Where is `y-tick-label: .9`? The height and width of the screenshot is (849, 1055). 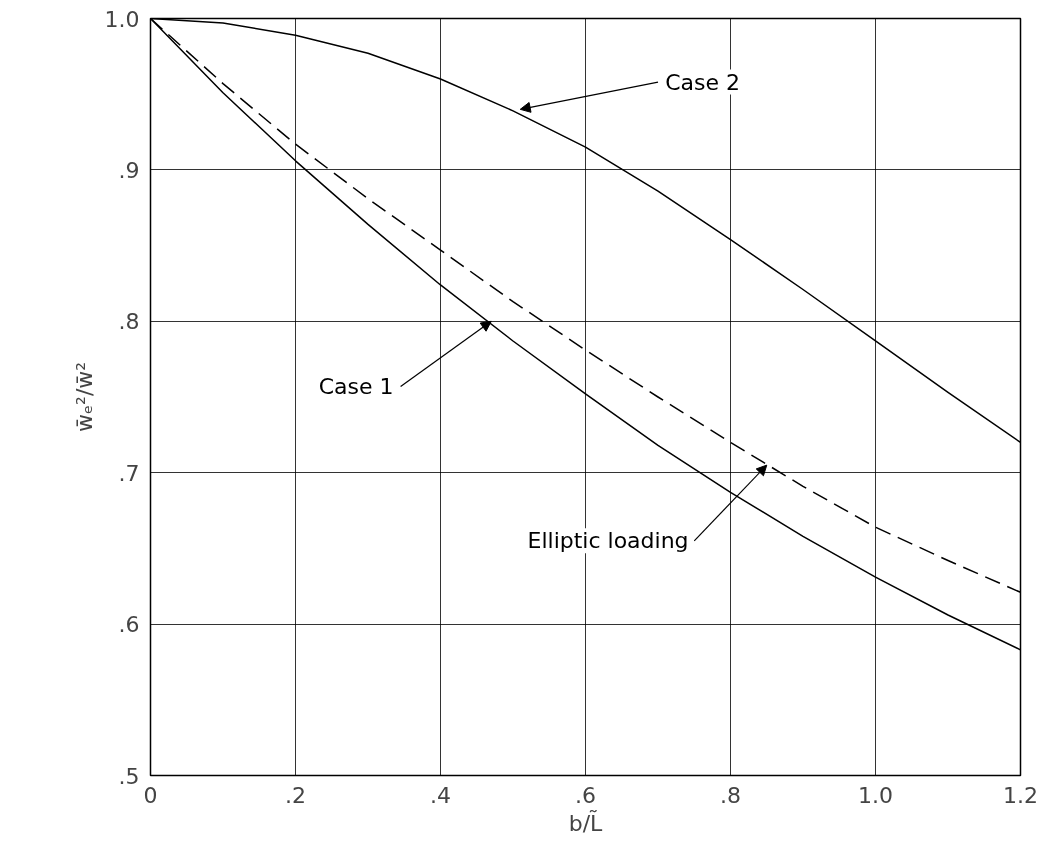
y-tick-label: .9 is located at coordinates (129, 170).